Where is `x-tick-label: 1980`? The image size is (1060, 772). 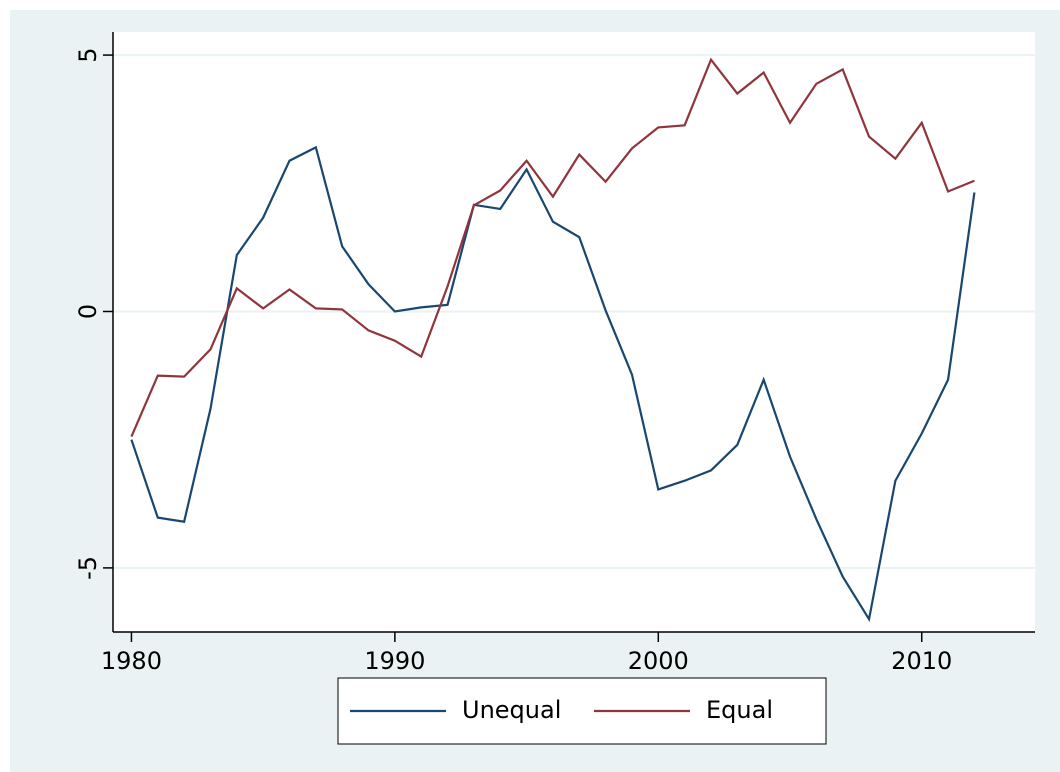
x-tick-label: 1980 is located at coordinates (131, 661).